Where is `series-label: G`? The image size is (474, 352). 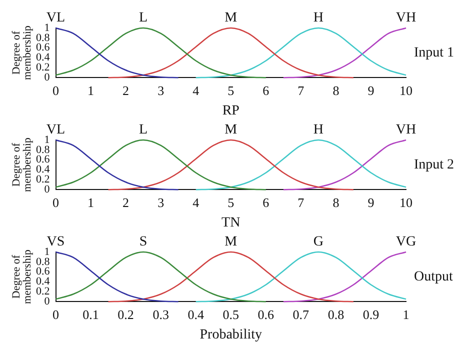 series-label: G is located at coordinates (318, 242).